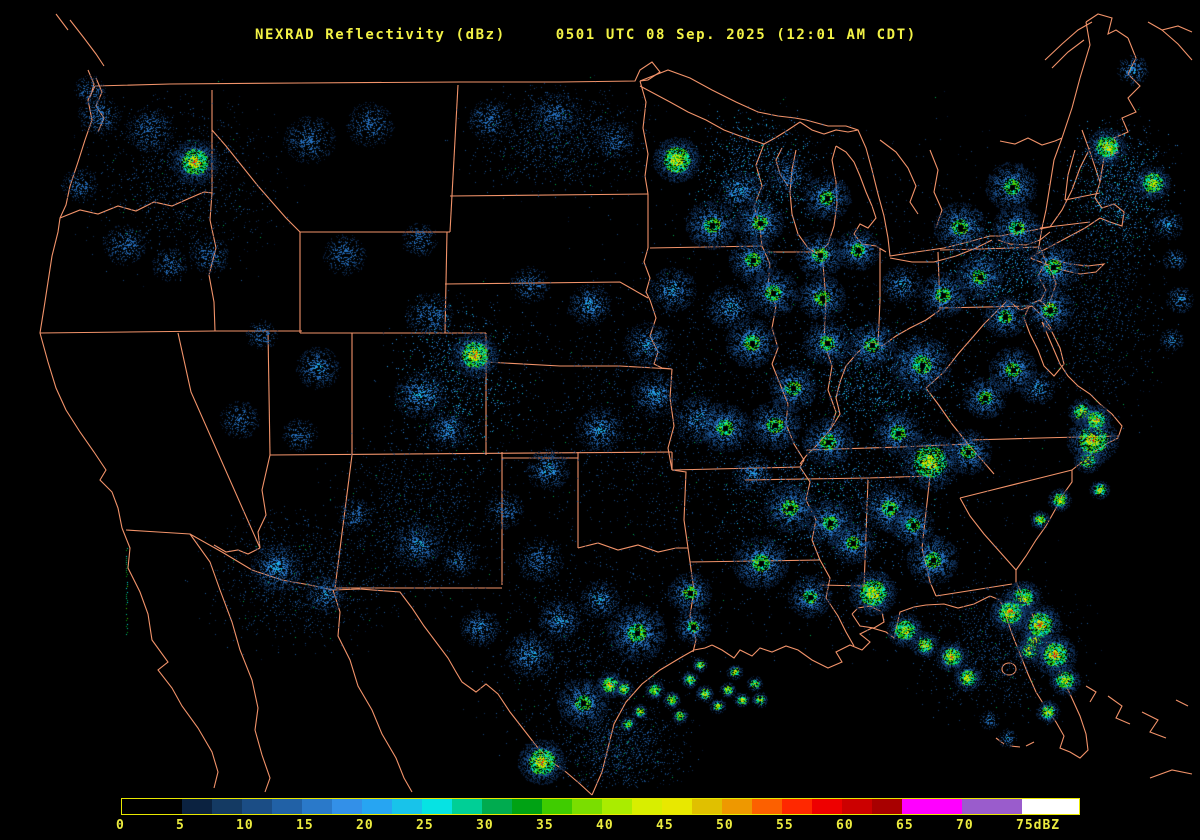 The width and height of the screenshot is (1200, 840). Describe the element at coordinates (380, 35) in the screenshot. I see `product-title: NEXRAD Reflectivity (dBz)` at that location.